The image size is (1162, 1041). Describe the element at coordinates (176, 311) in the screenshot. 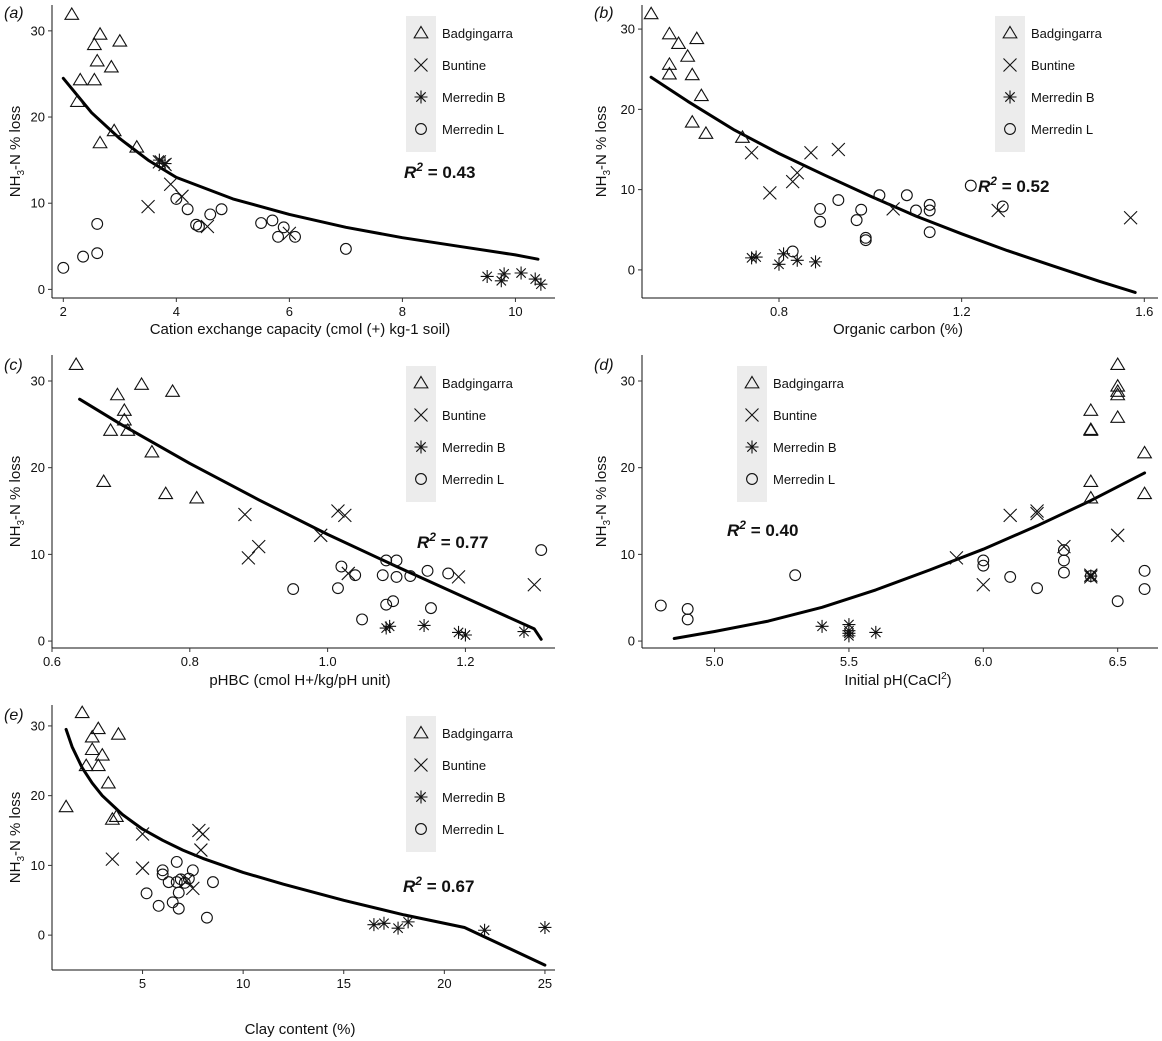

I see `x-tick-label: 4` at that location.